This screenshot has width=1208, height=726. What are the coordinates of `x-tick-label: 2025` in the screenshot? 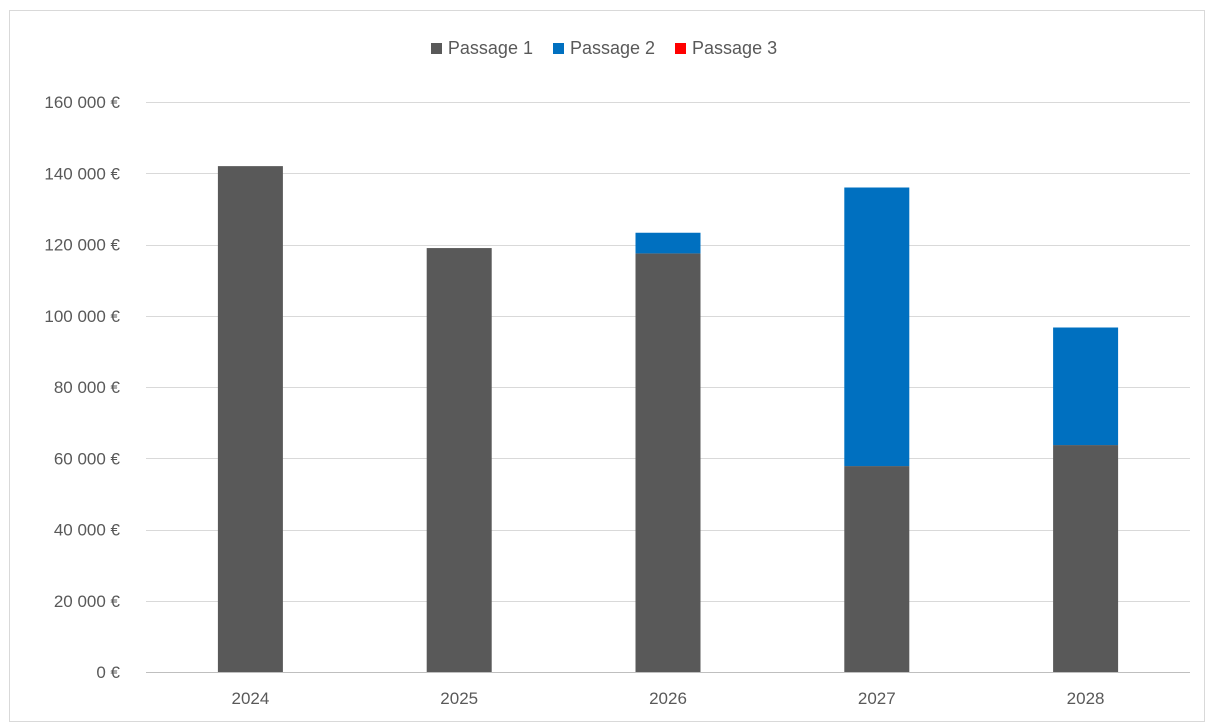 It's located at (459, 698).